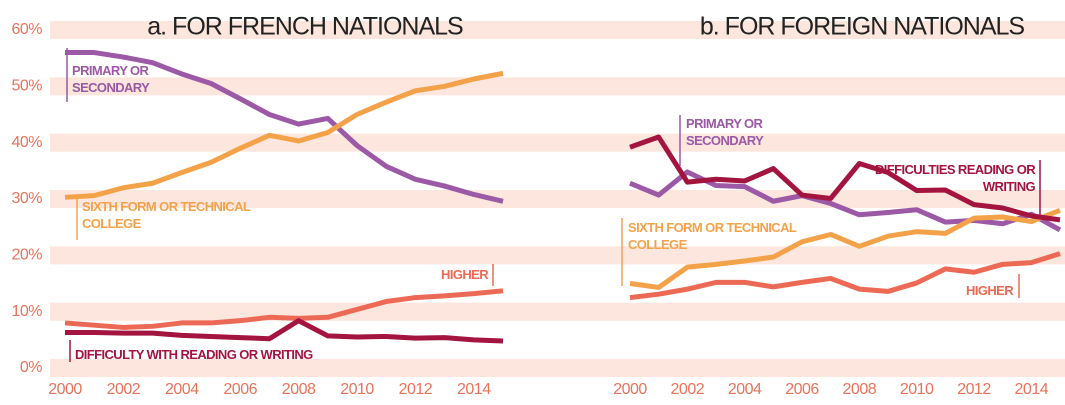 The image size is (1065, 405). What do you see at coordinates (194, 354) in the screenshot?
I see `series-label: DIFFICULTY WITH READING OR WRITING` at bounding box center [194, 354].